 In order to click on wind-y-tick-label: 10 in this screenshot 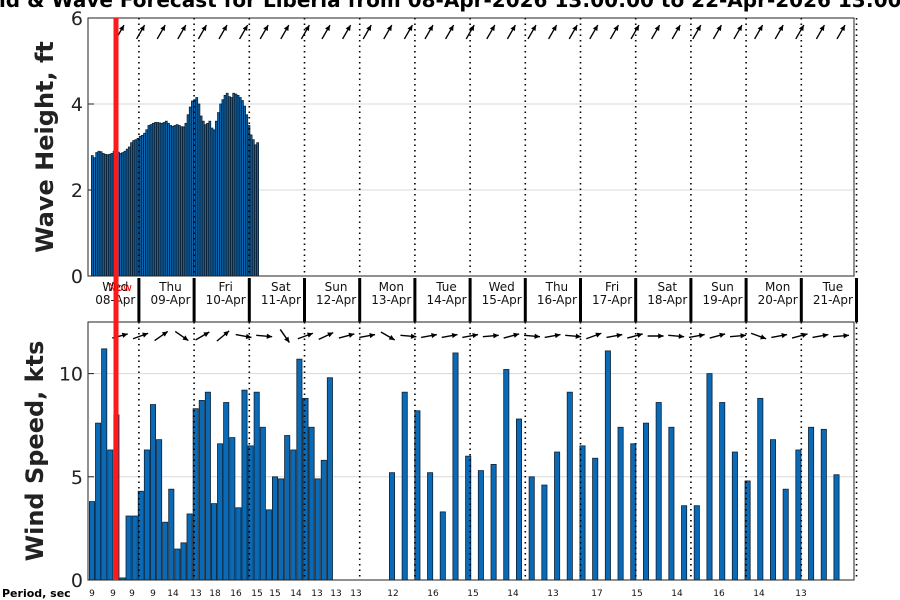, I will do `click(71, 375)`.